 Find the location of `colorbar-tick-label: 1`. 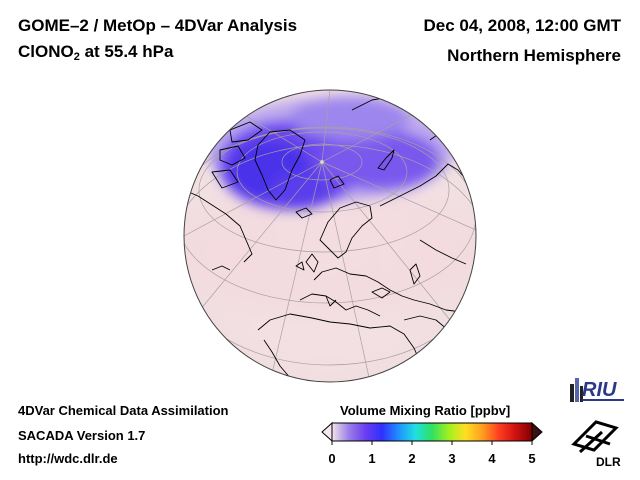

colorbar-tick-label: 1 is located at coordinates (372, 458).